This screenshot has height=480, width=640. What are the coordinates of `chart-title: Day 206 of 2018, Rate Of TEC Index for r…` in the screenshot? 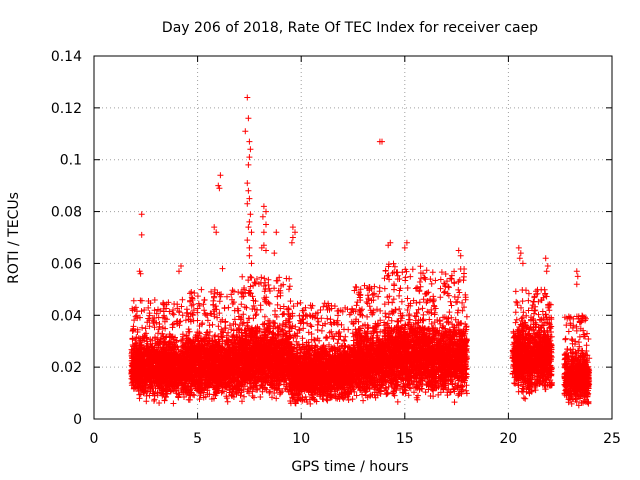 It's located at (350, 28).